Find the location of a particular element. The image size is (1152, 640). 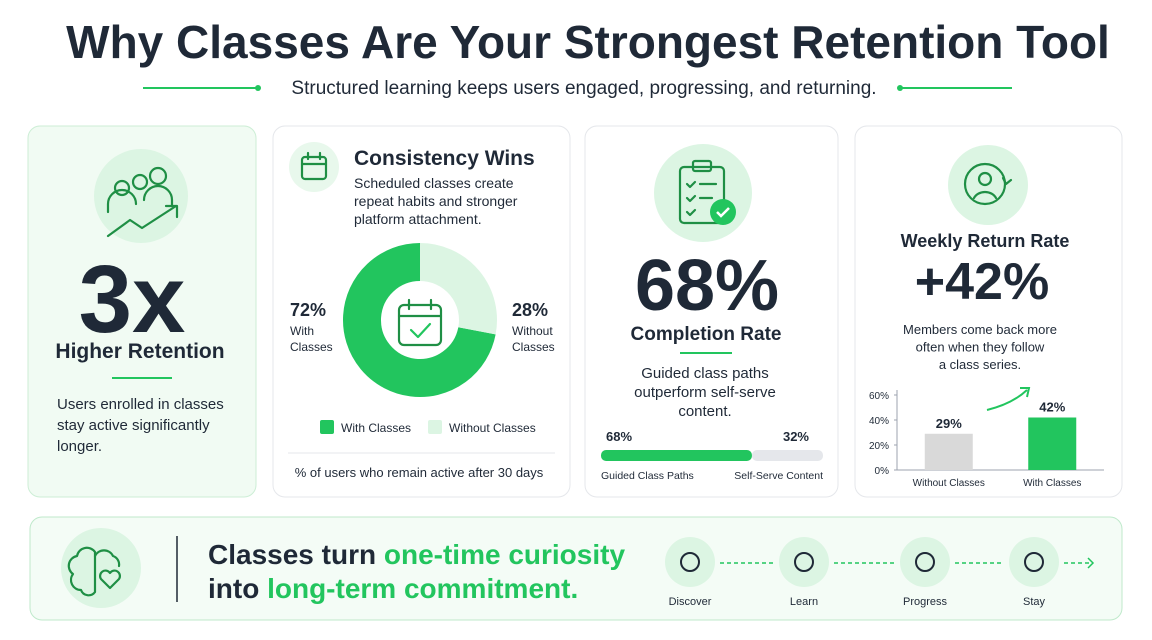

body-text: Scheduled classes create is located at coordinates (434, 183).